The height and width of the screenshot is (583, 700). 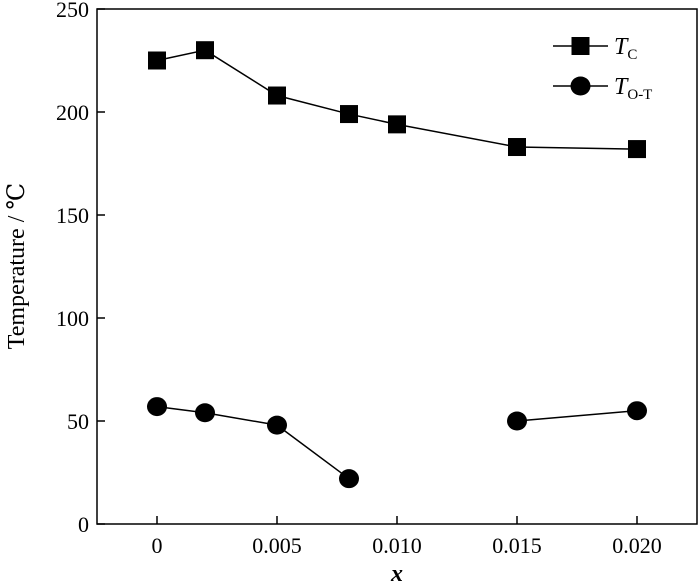 What do you see at coordinates (602, 88) in the screenshot?
I see `legend-entry: TO-T` at bounding box center [602, 88].